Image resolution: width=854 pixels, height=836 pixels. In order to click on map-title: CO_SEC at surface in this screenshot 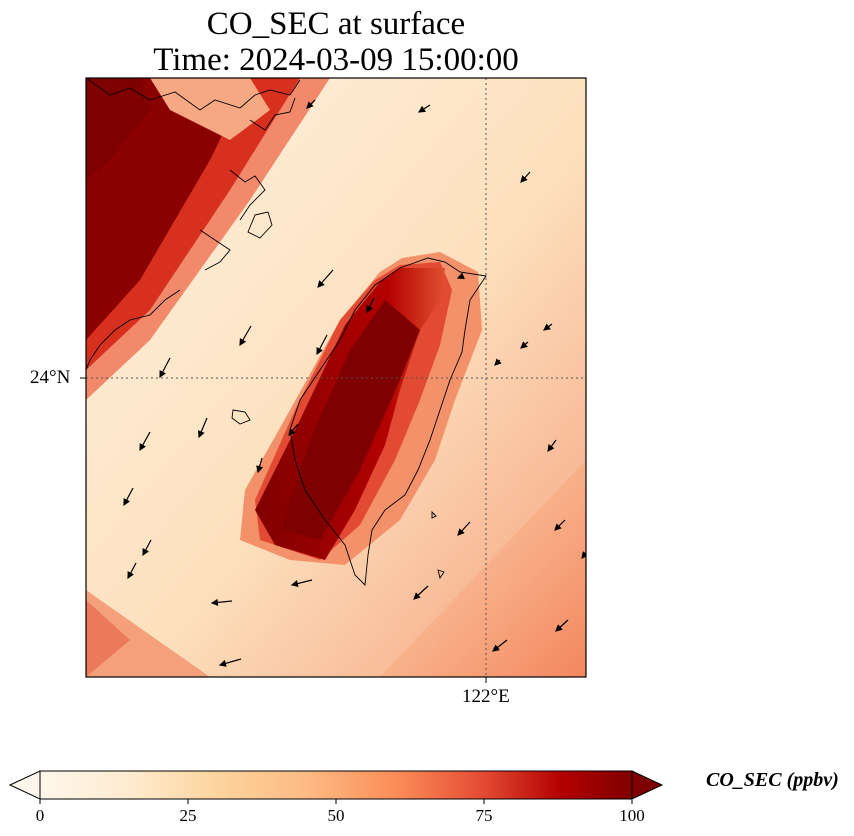, I will do `click(336, 24)`.